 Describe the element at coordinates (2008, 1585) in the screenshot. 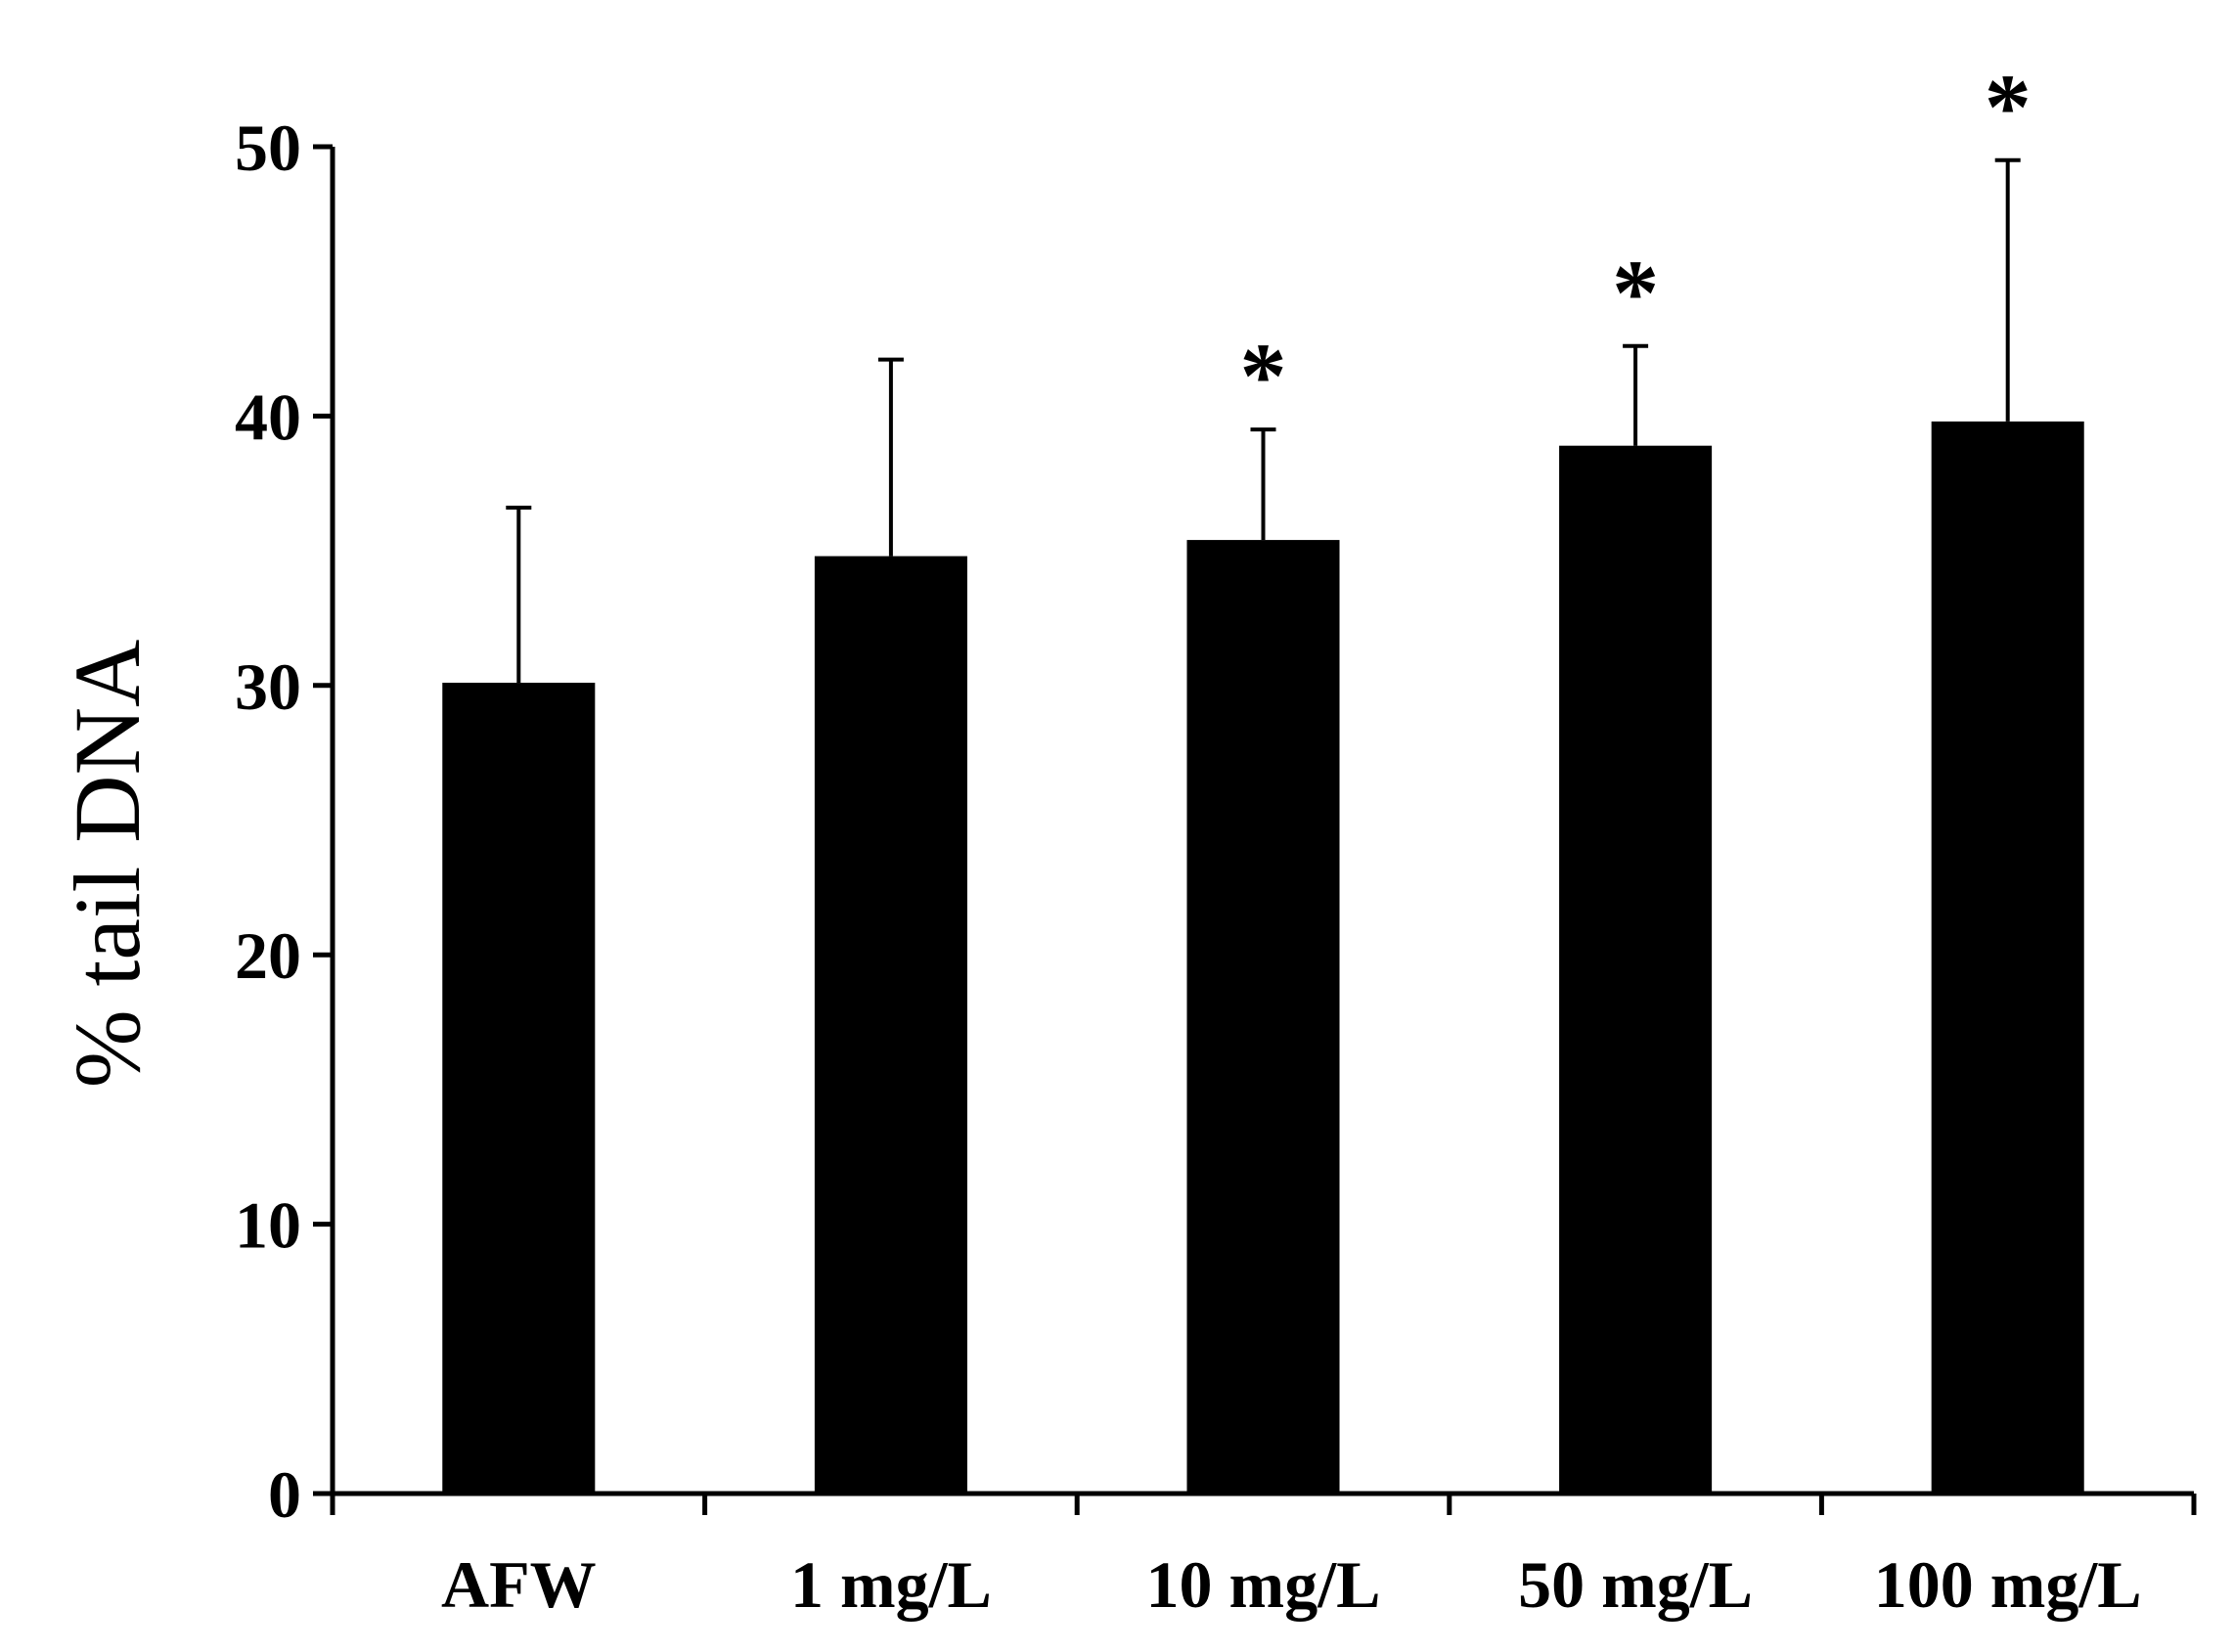

I see `x-tick-label: 100 mg/L` at that location.